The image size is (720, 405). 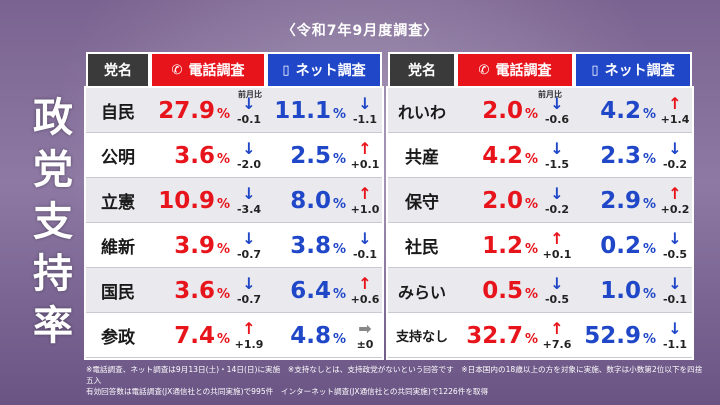 What do you see at coordinates (249, 299) in the screenshot?
I see `phone-delta: -0.7` at bounding box center [249, 299].